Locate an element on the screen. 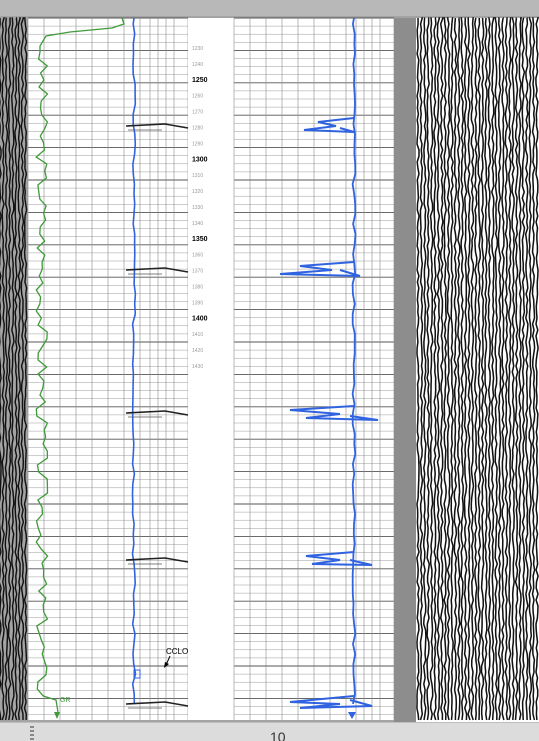  depth-label: 1390 is located at coordinates (197, 303).